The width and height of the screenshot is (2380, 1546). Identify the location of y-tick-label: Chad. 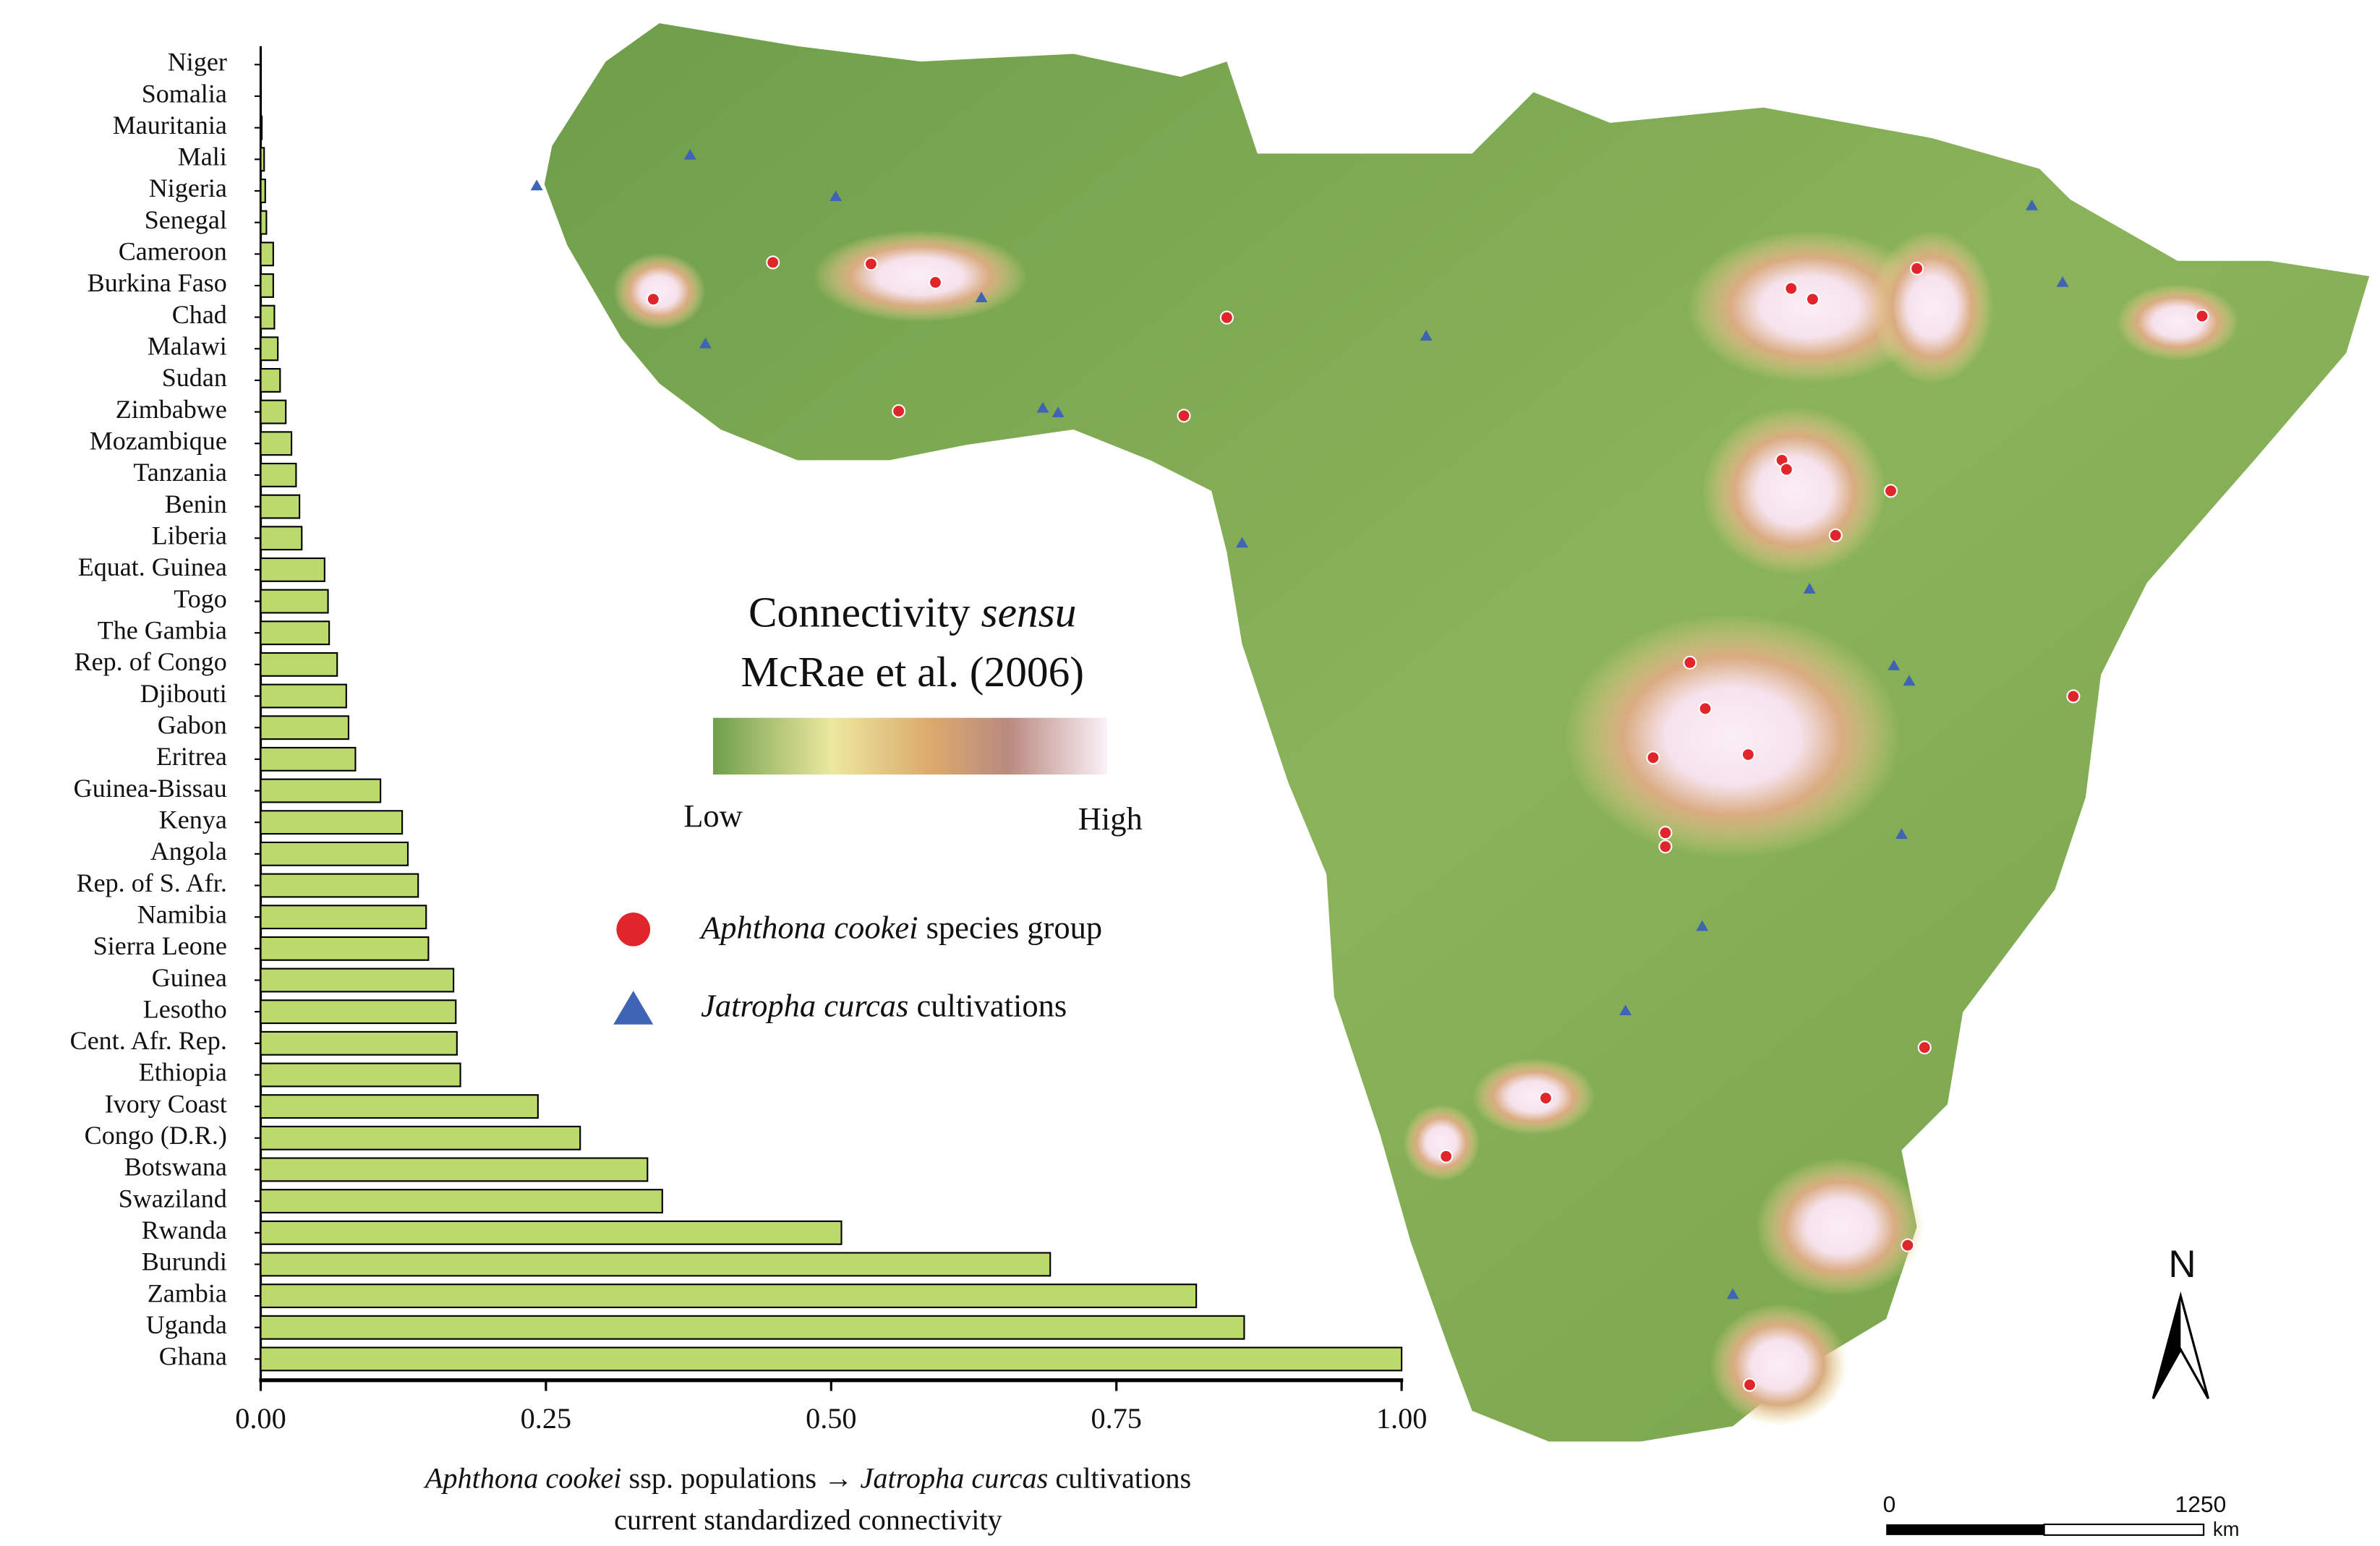
(199, 314).